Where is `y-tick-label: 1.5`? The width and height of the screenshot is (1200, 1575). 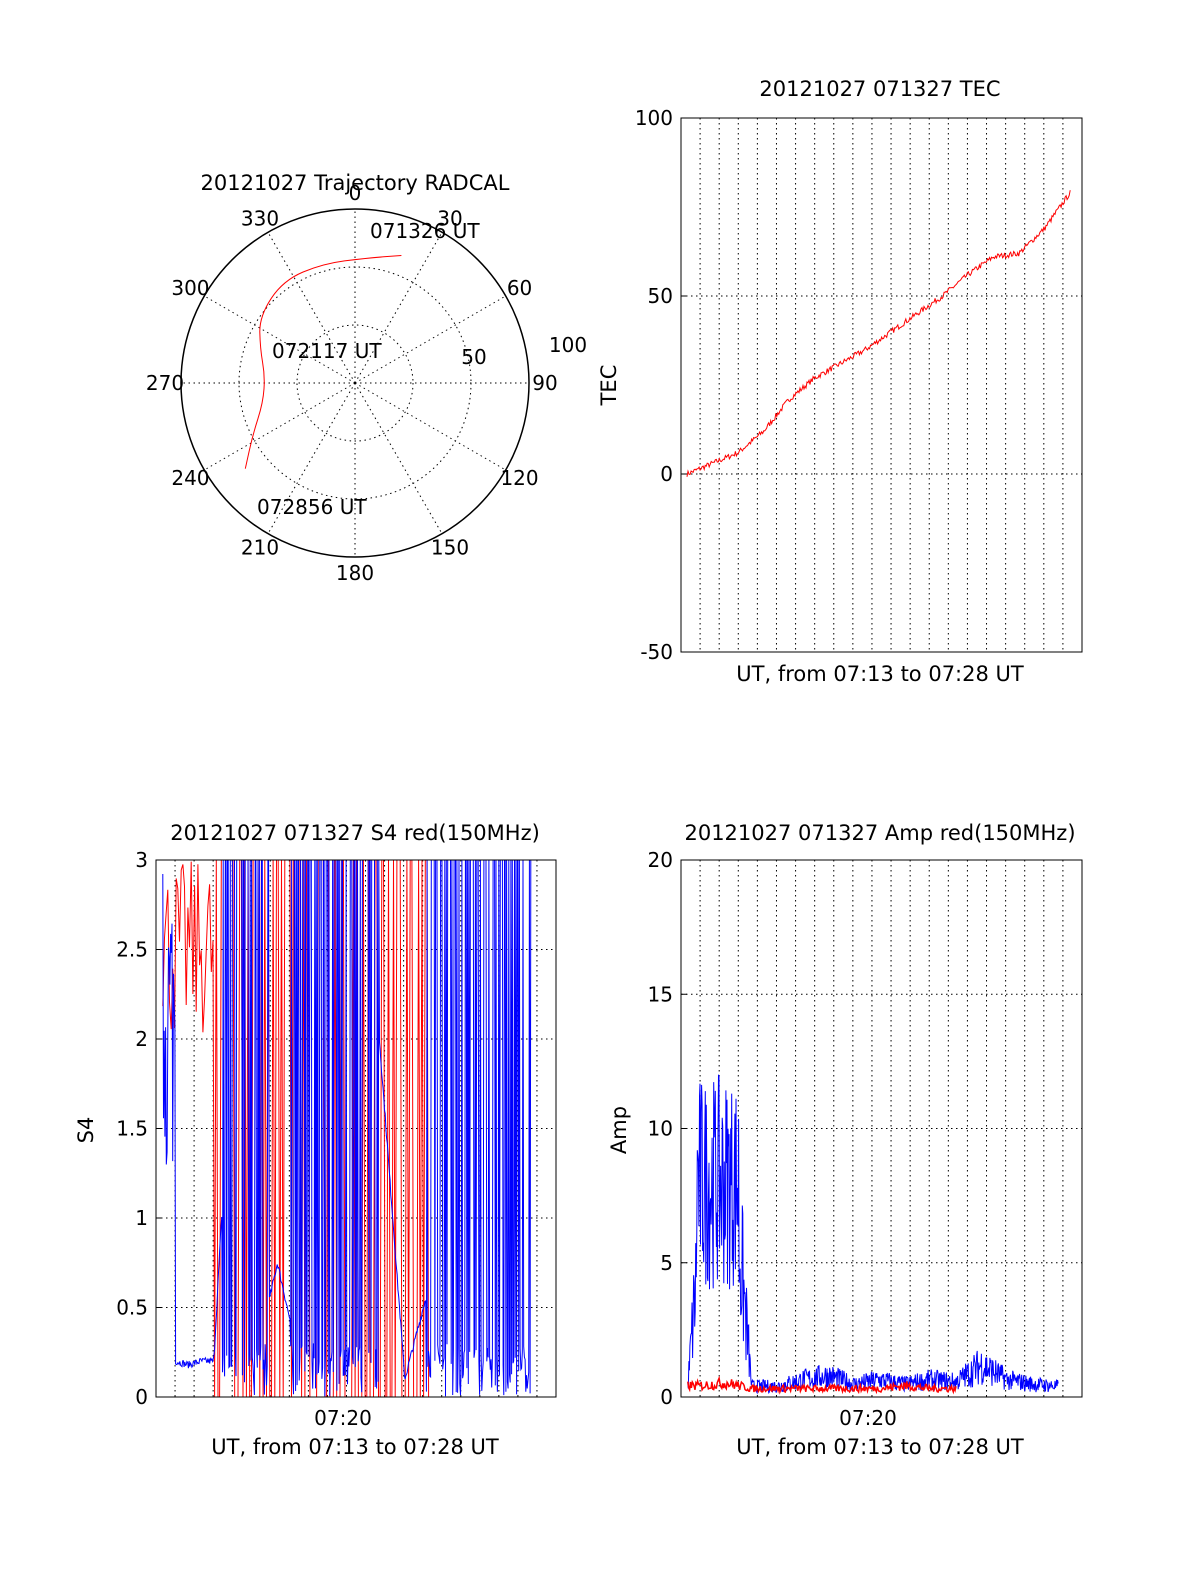 y-tick-label: 1.5 is located at coordinates (132, 1129).